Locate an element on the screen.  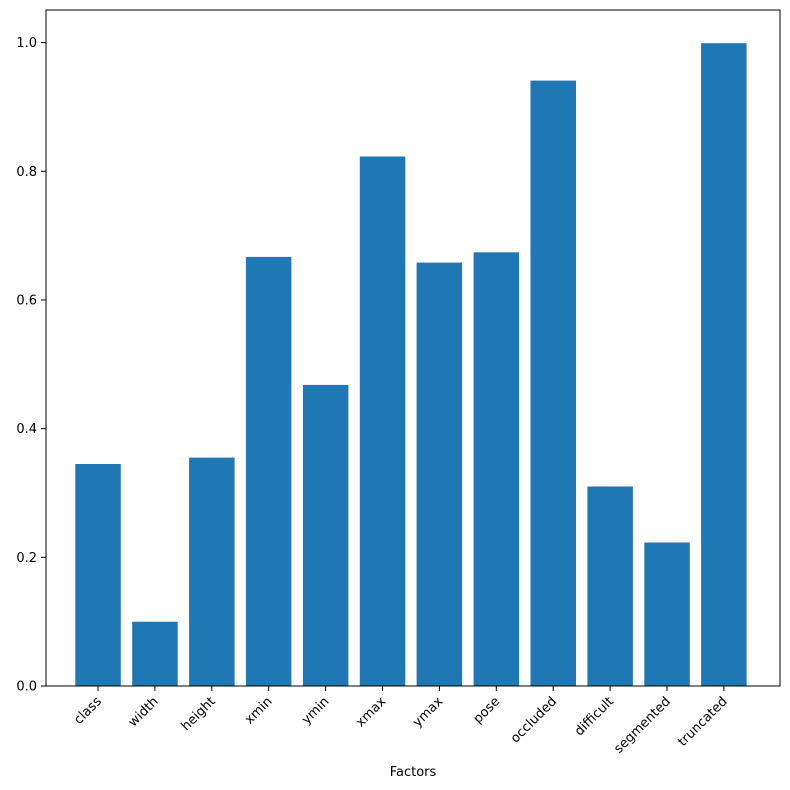
y-tick-label: 0.8 is located at coordinates (26, 172).